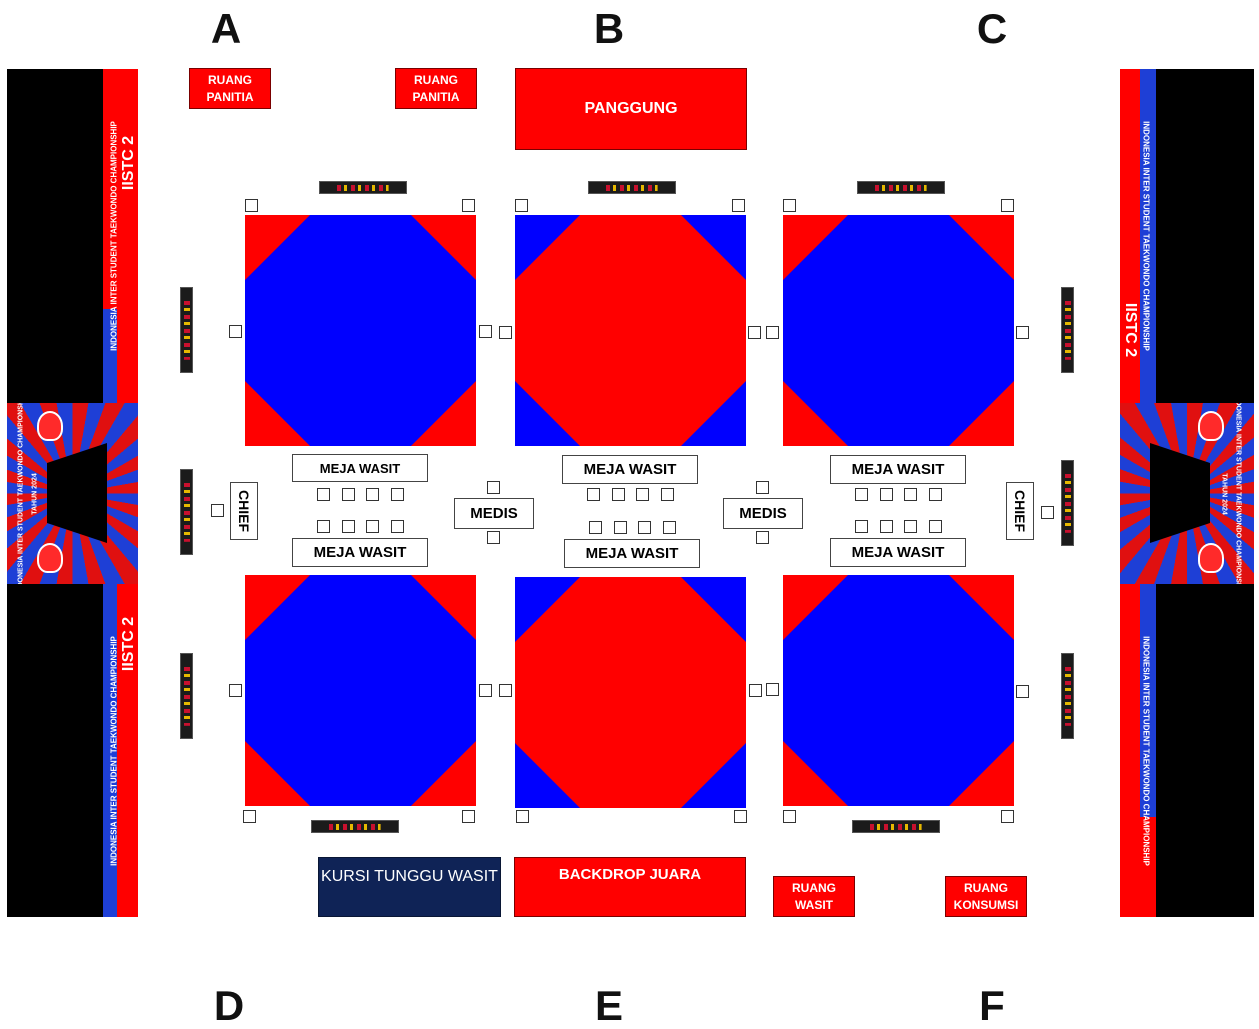 This screenshot has width=1259, height=1029. What do you see at coordinates (630, 692) in the screenshot?
I see `mat-e1` at bounding box center [630, 692].